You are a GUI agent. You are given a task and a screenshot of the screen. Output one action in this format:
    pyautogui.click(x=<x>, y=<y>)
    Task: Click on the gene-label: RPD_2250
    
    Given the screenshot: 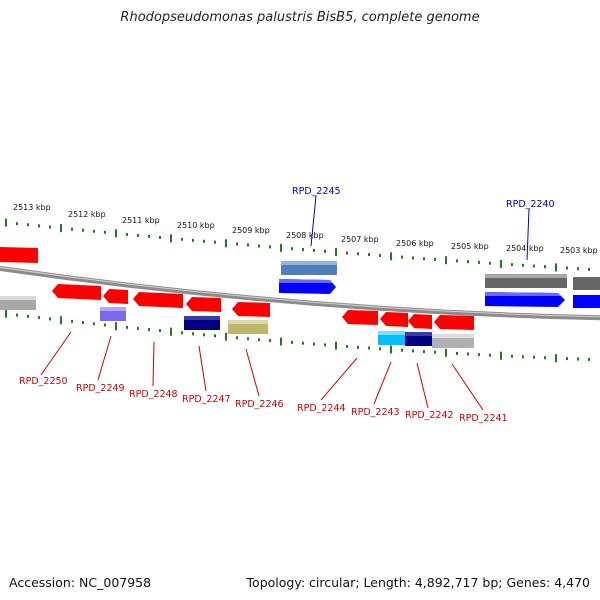 What is the action you would take?
    pyautogui.click(x=43, y=381)
    